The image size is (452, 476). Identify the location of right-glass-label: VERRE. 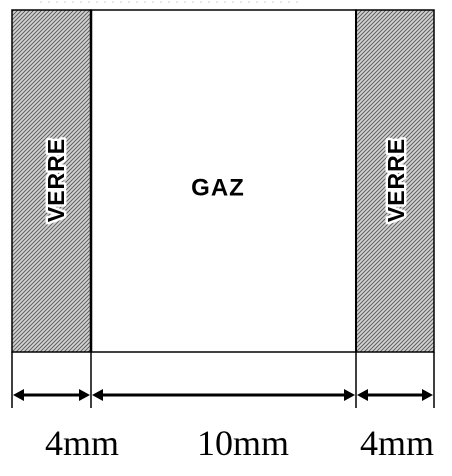
(396, 180).